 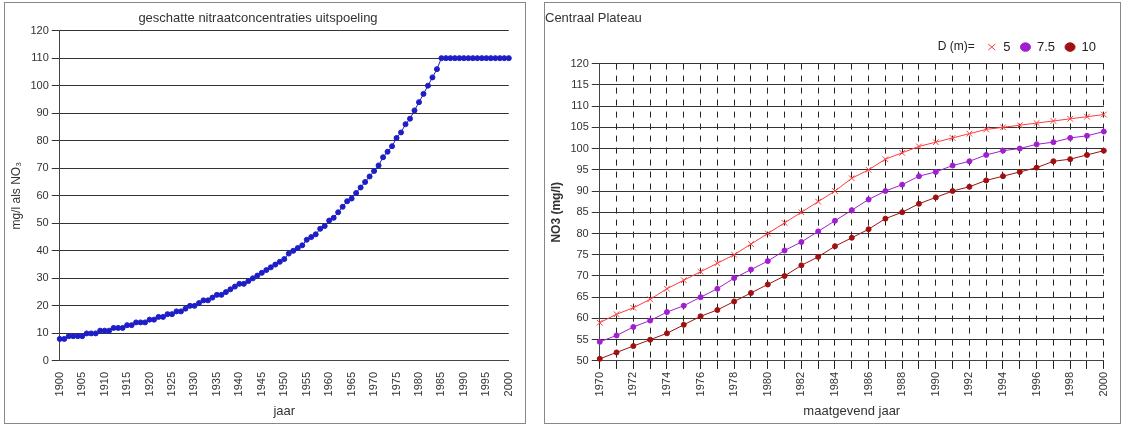 I want to click on y-tick-label: 75, so click(x=582, y=253).